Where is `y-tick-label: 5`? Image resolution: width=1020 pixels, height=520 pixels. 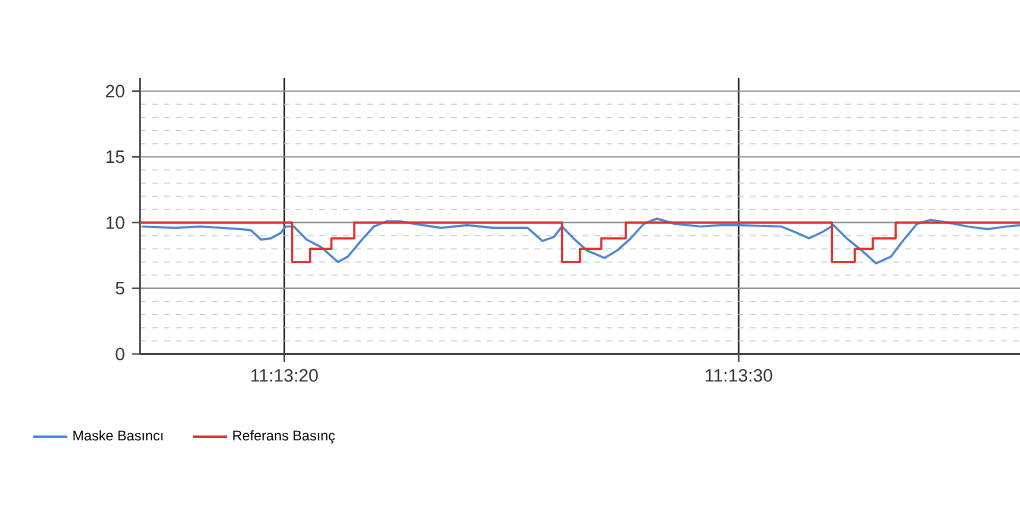 y-tick-label: 5 is located at coordinates (120, 288).